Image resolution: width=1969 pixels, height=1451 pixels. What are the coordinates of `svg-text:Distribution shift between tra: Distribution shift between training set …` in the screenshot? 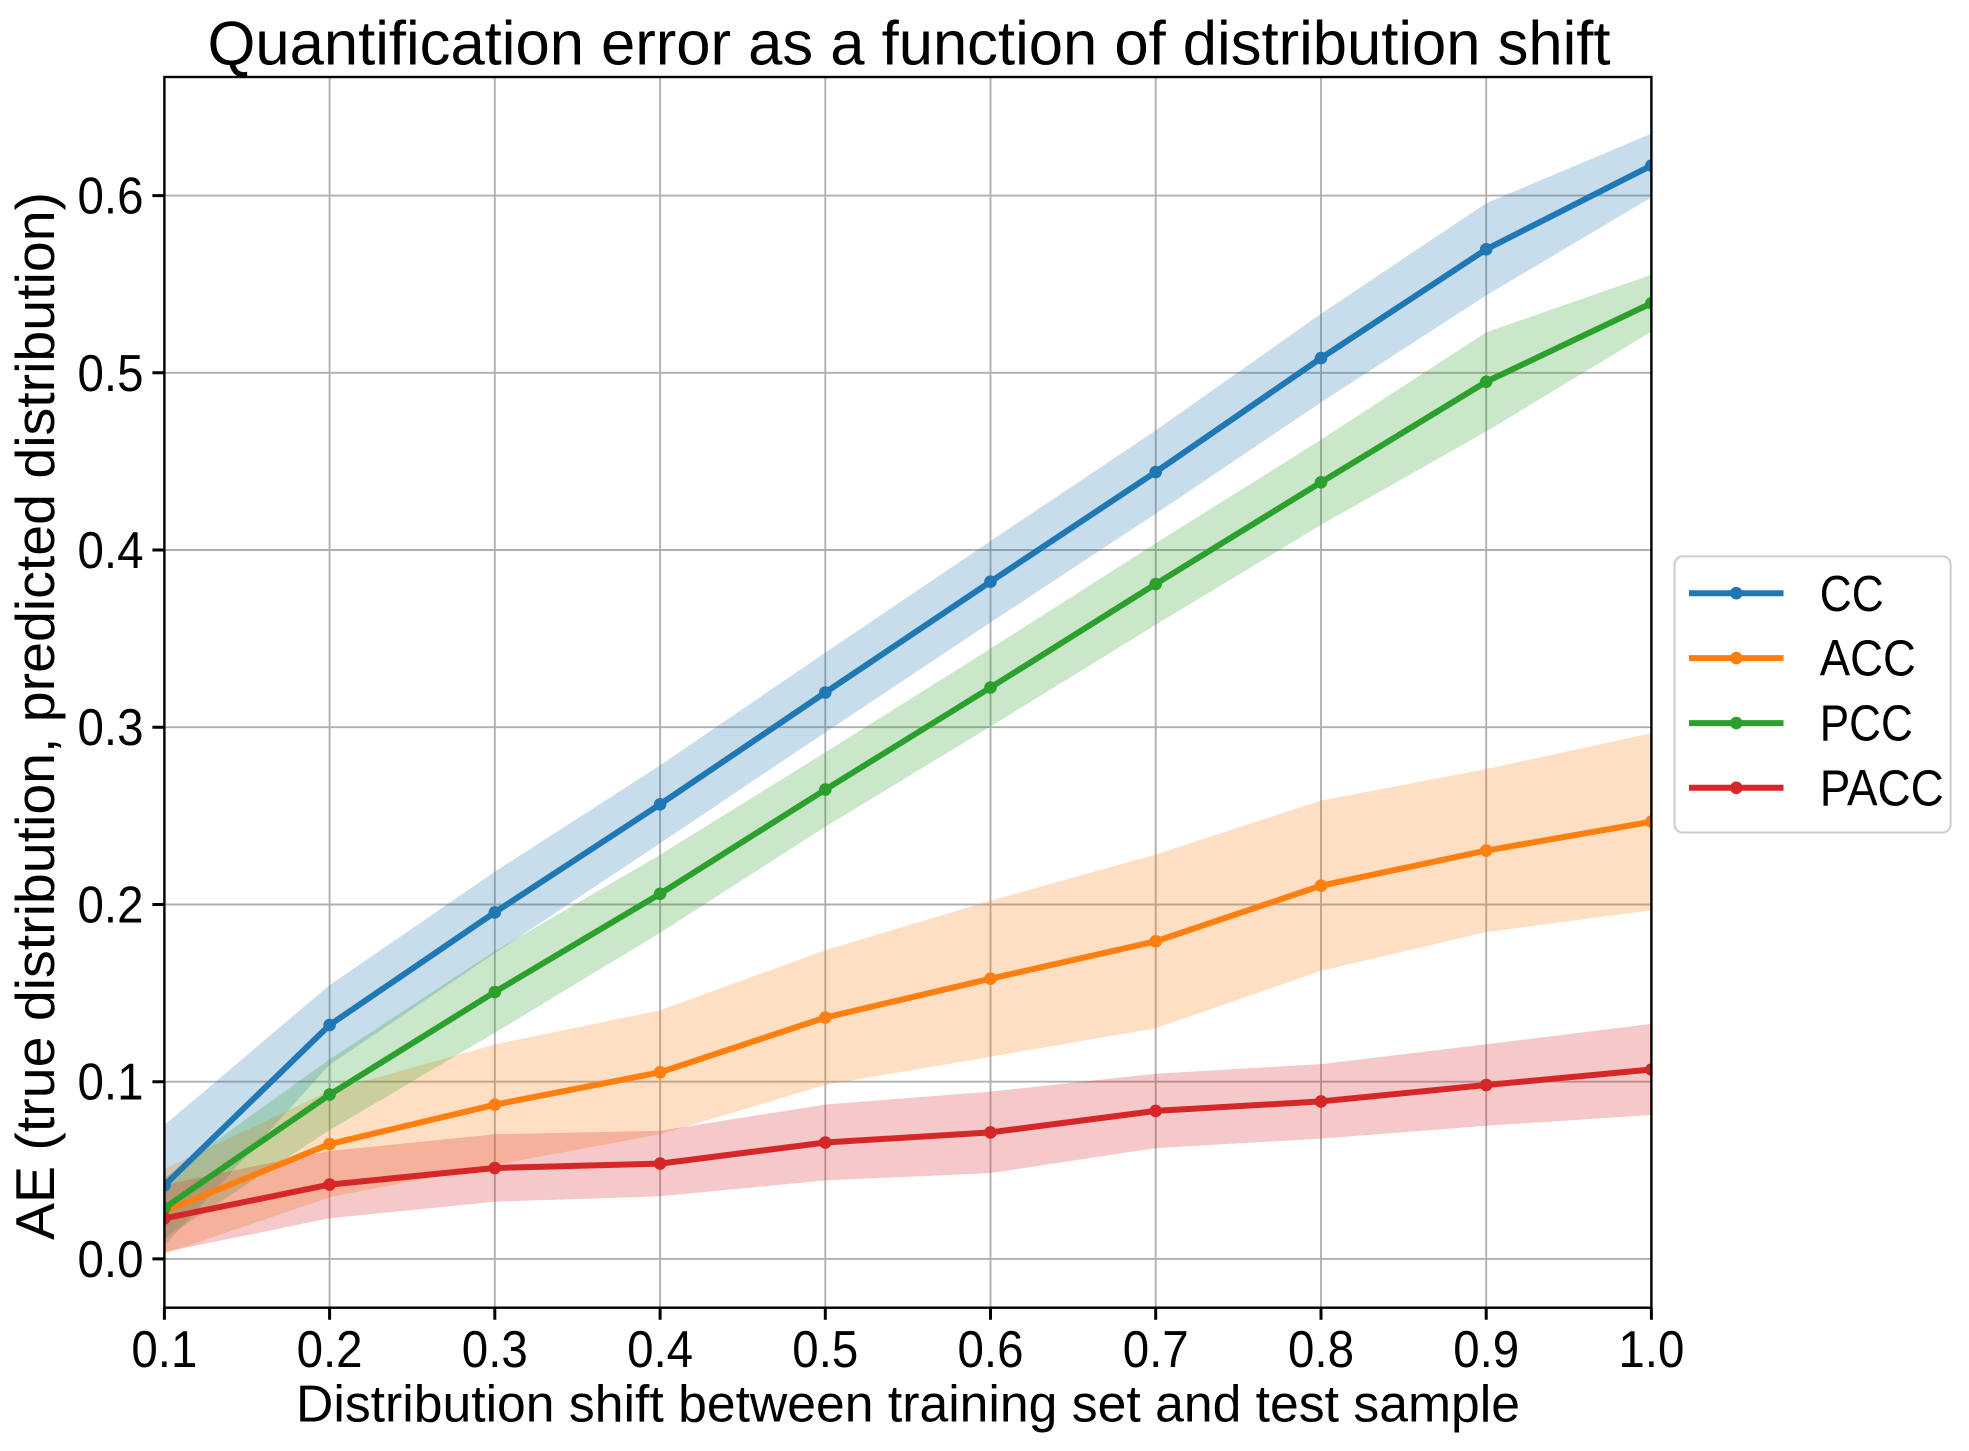 It's located at (908, 1404).